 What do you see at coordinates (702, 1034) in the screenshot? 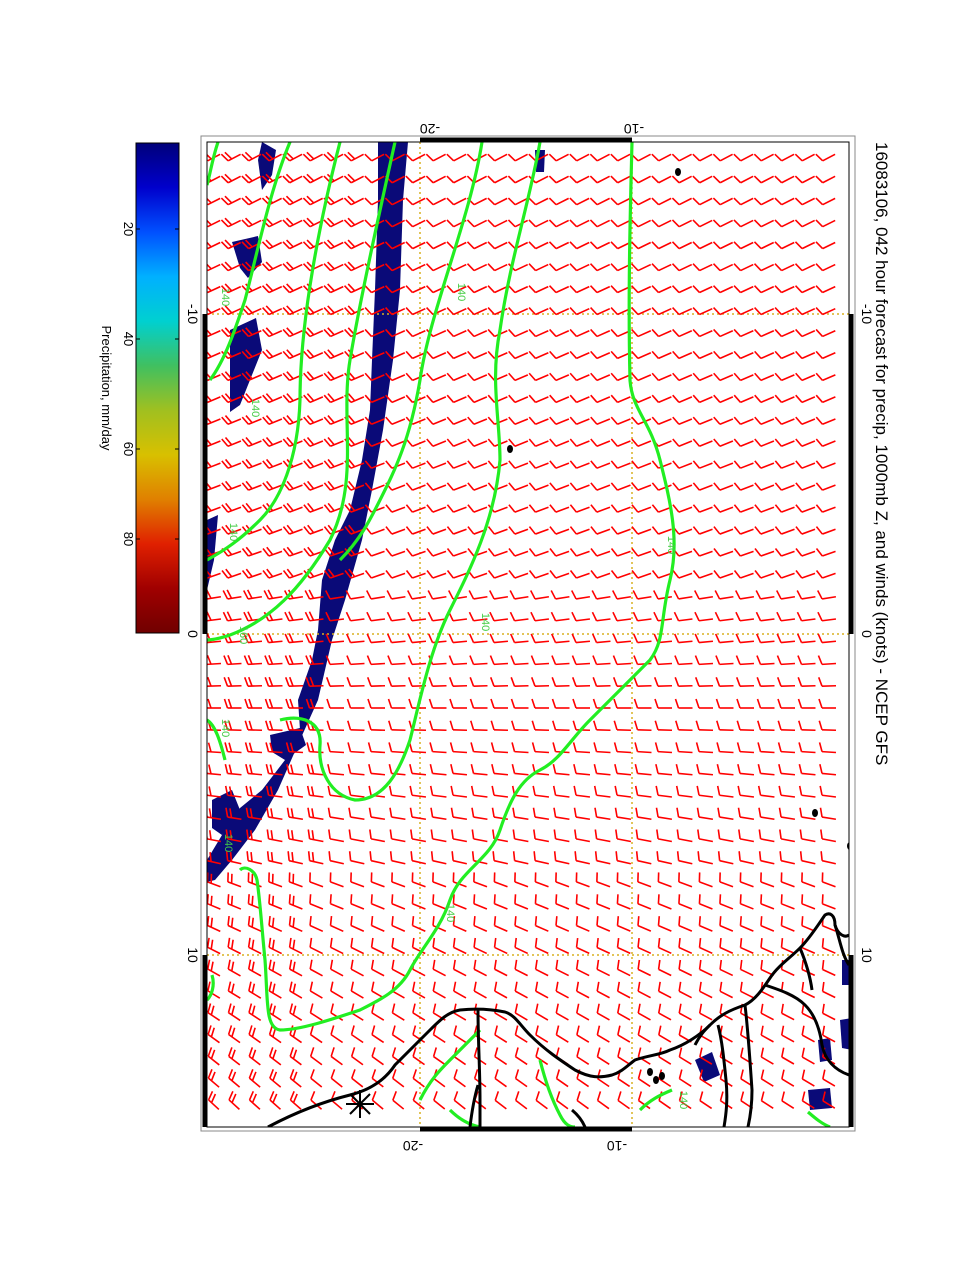
I see `coastline-segment` at bounding box center [702, 1034].